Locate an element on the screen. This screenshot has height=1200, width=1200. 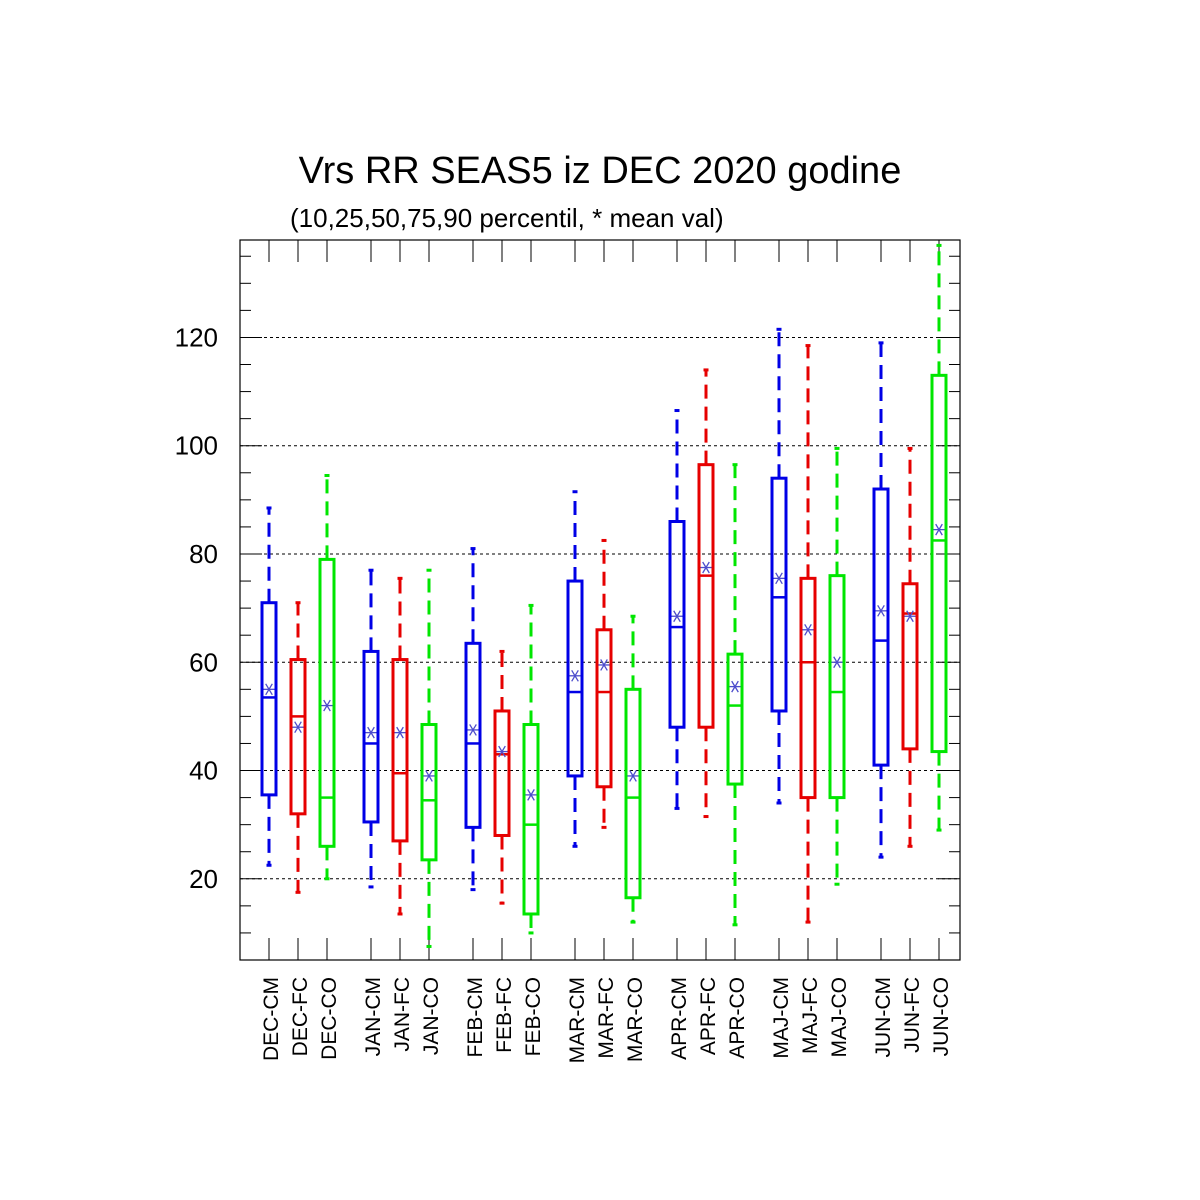
x-tick-label: JAN-FC is located at coordinates (402, 1014).